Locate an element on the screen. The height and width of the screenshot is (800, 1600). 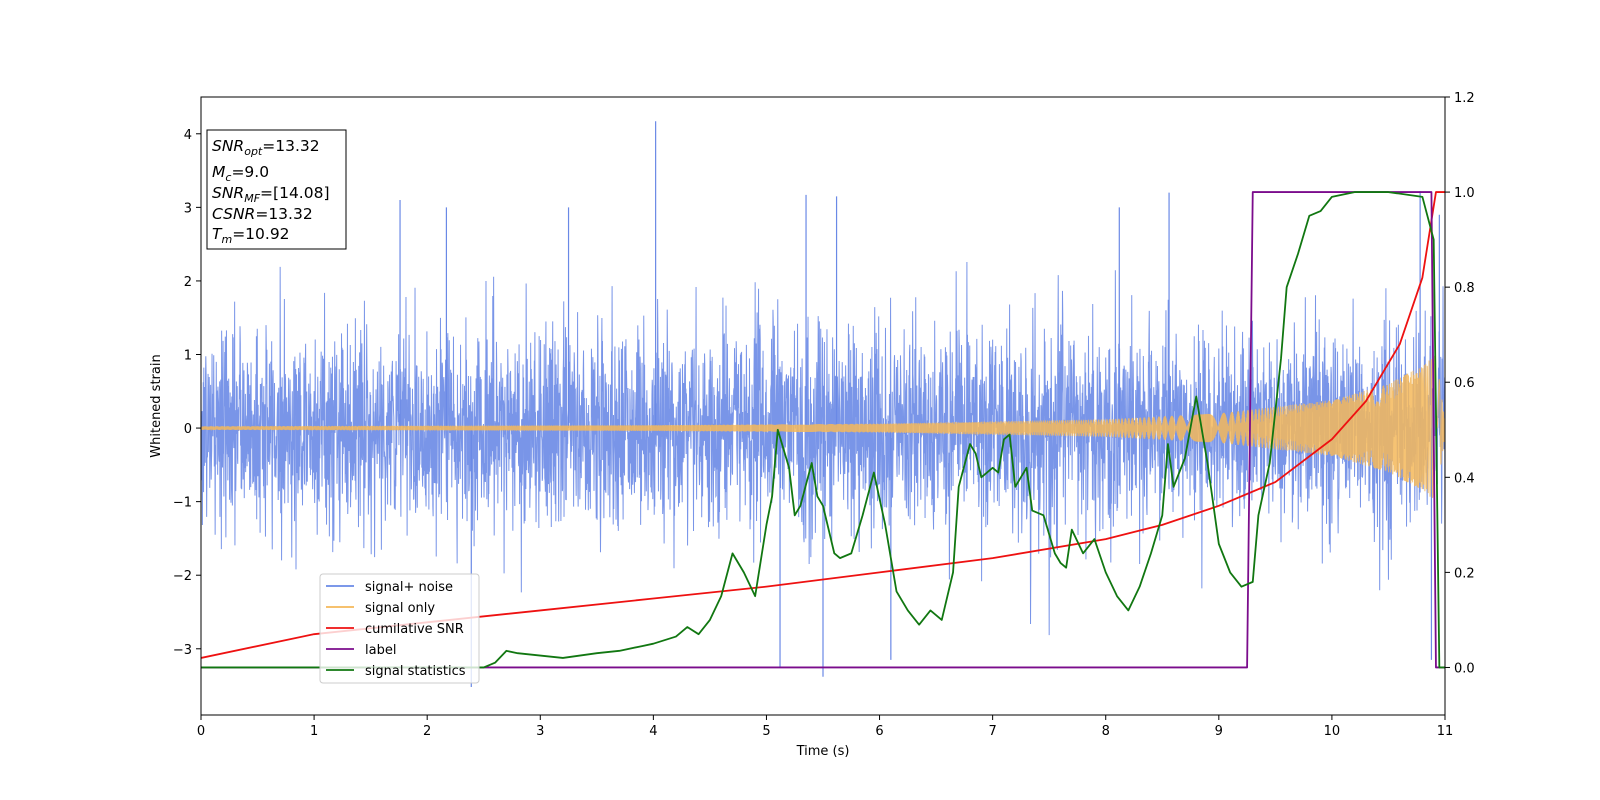
x-tick-label: 10 is located at coordinates (1332, 731).